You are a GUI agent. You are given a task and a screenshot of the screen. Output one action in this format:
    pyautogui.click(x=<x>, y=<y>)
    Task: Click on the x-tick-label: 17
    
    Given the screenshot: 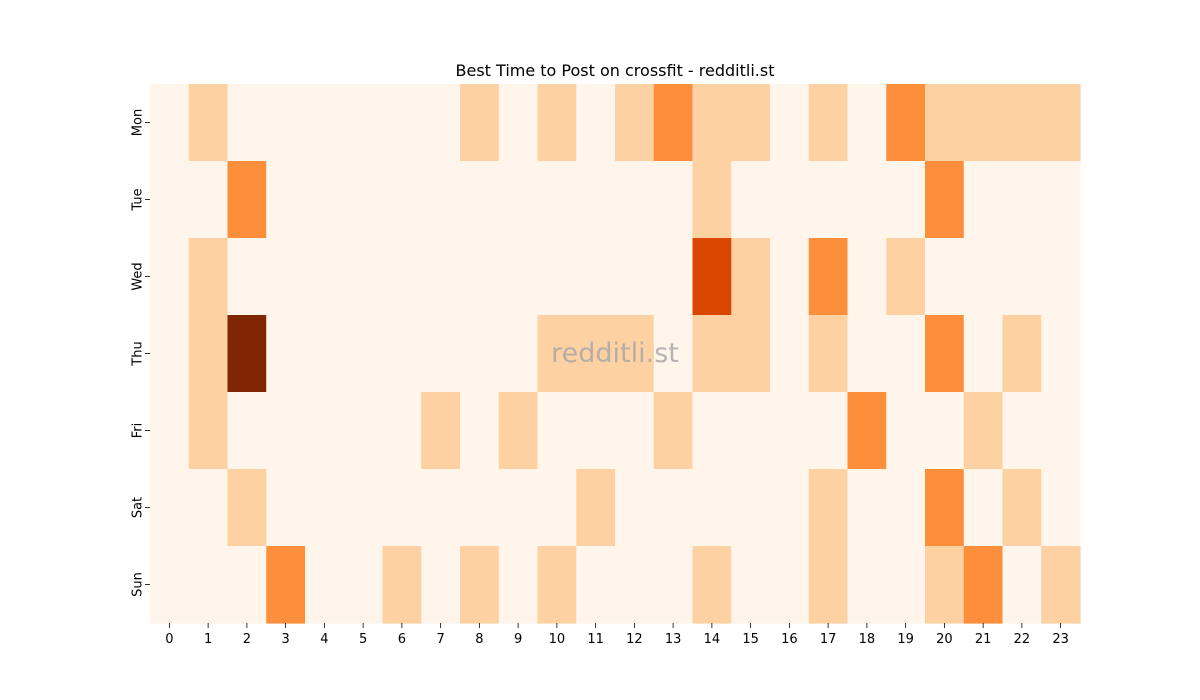 What is the action you would take?
    pyautogui.click(x=828, y=639)
    